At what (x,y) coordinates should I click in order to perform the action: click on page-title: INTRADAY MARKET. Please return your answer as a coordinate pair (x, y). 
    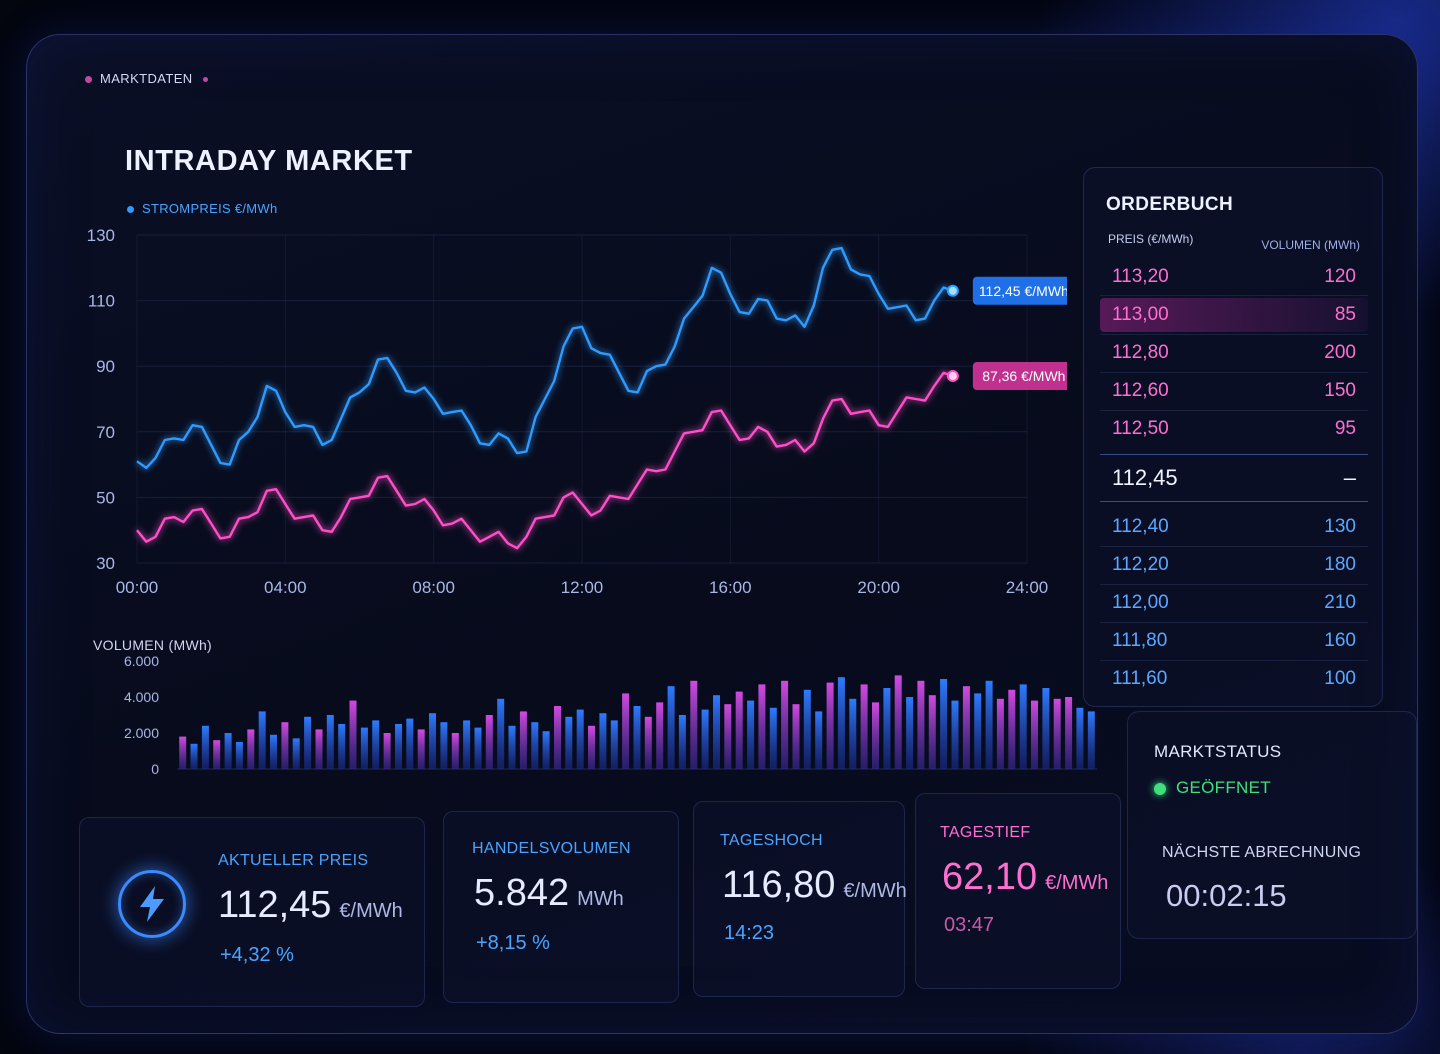
    Looking at the image, I should click on (269, 161).